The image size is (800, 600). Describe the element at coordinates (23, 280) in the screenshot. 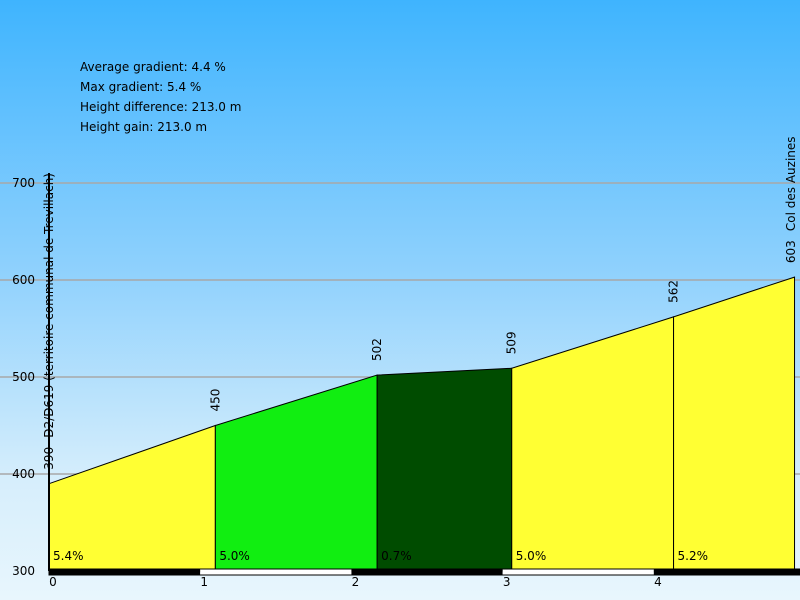

I see `y-tick-label: 600` at that location.